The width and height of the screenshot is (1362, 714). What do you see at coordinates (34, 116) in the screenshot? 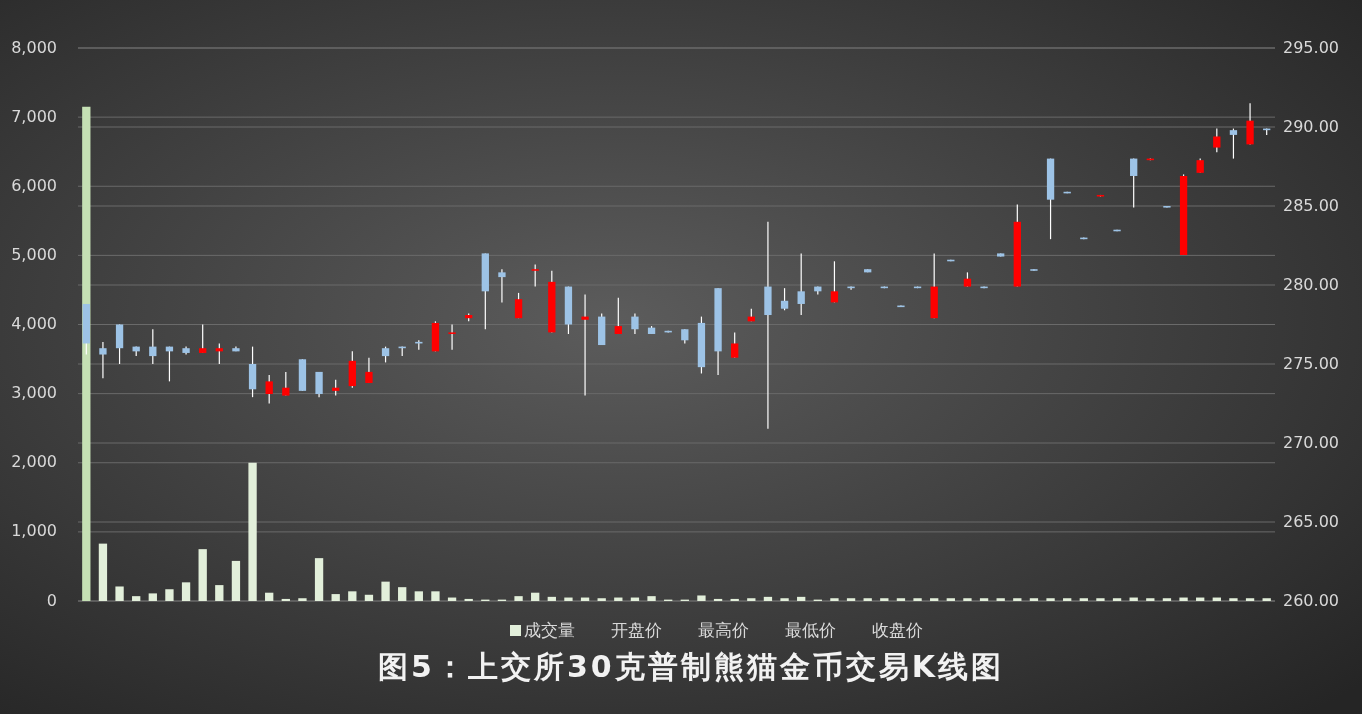
I see `y-tick-label: 7,000` at bounding box center [34, 116].